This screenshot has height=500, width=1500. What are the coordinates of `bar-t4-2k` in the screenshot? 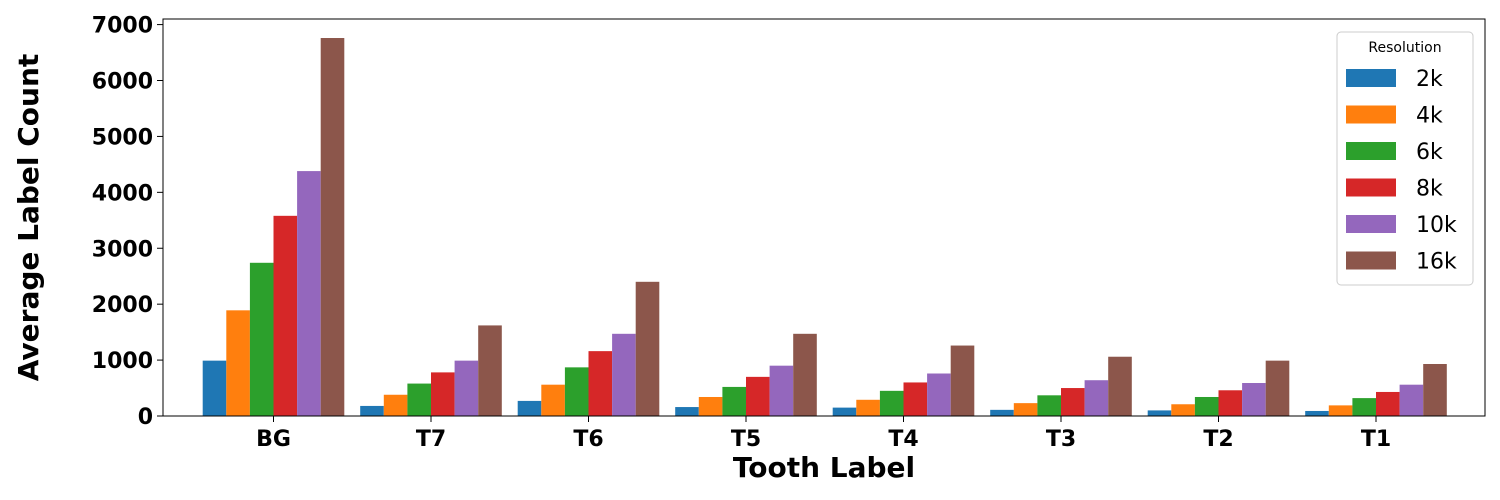 It's located at (844, 411).